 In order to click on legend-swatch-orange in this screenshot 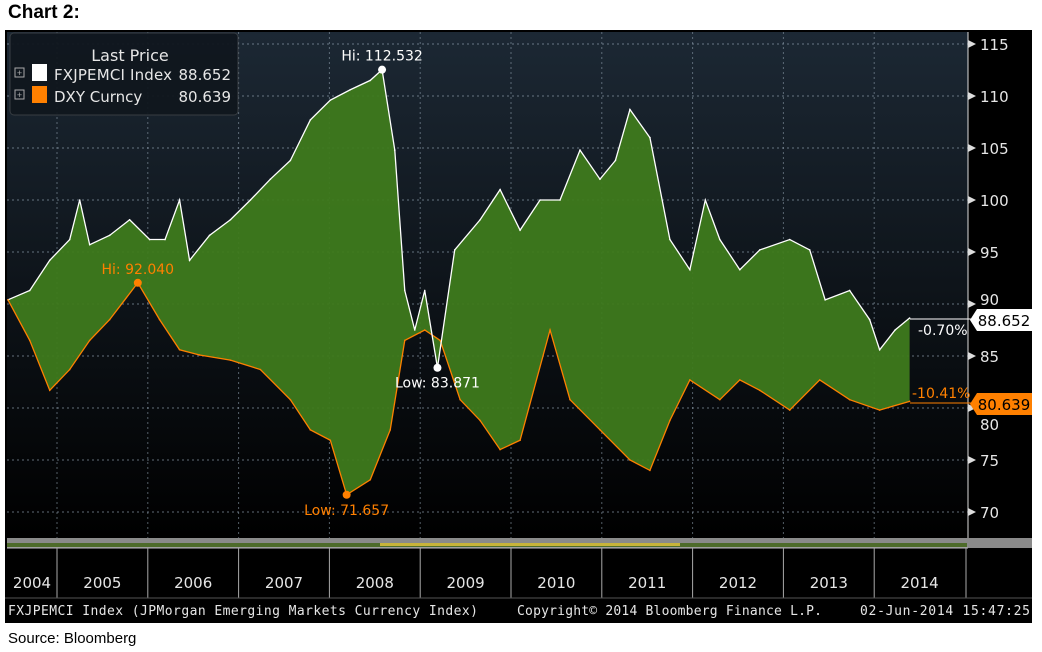, I will do `click(39, 94)`.